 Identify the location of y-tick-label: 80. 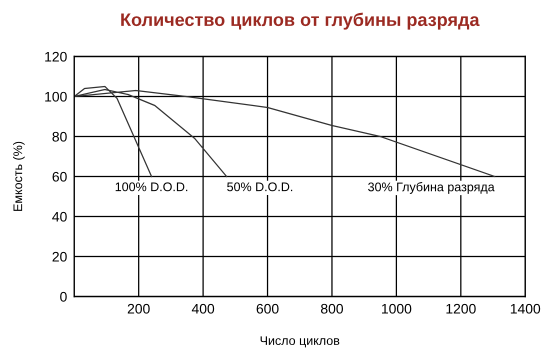
(59, 137).